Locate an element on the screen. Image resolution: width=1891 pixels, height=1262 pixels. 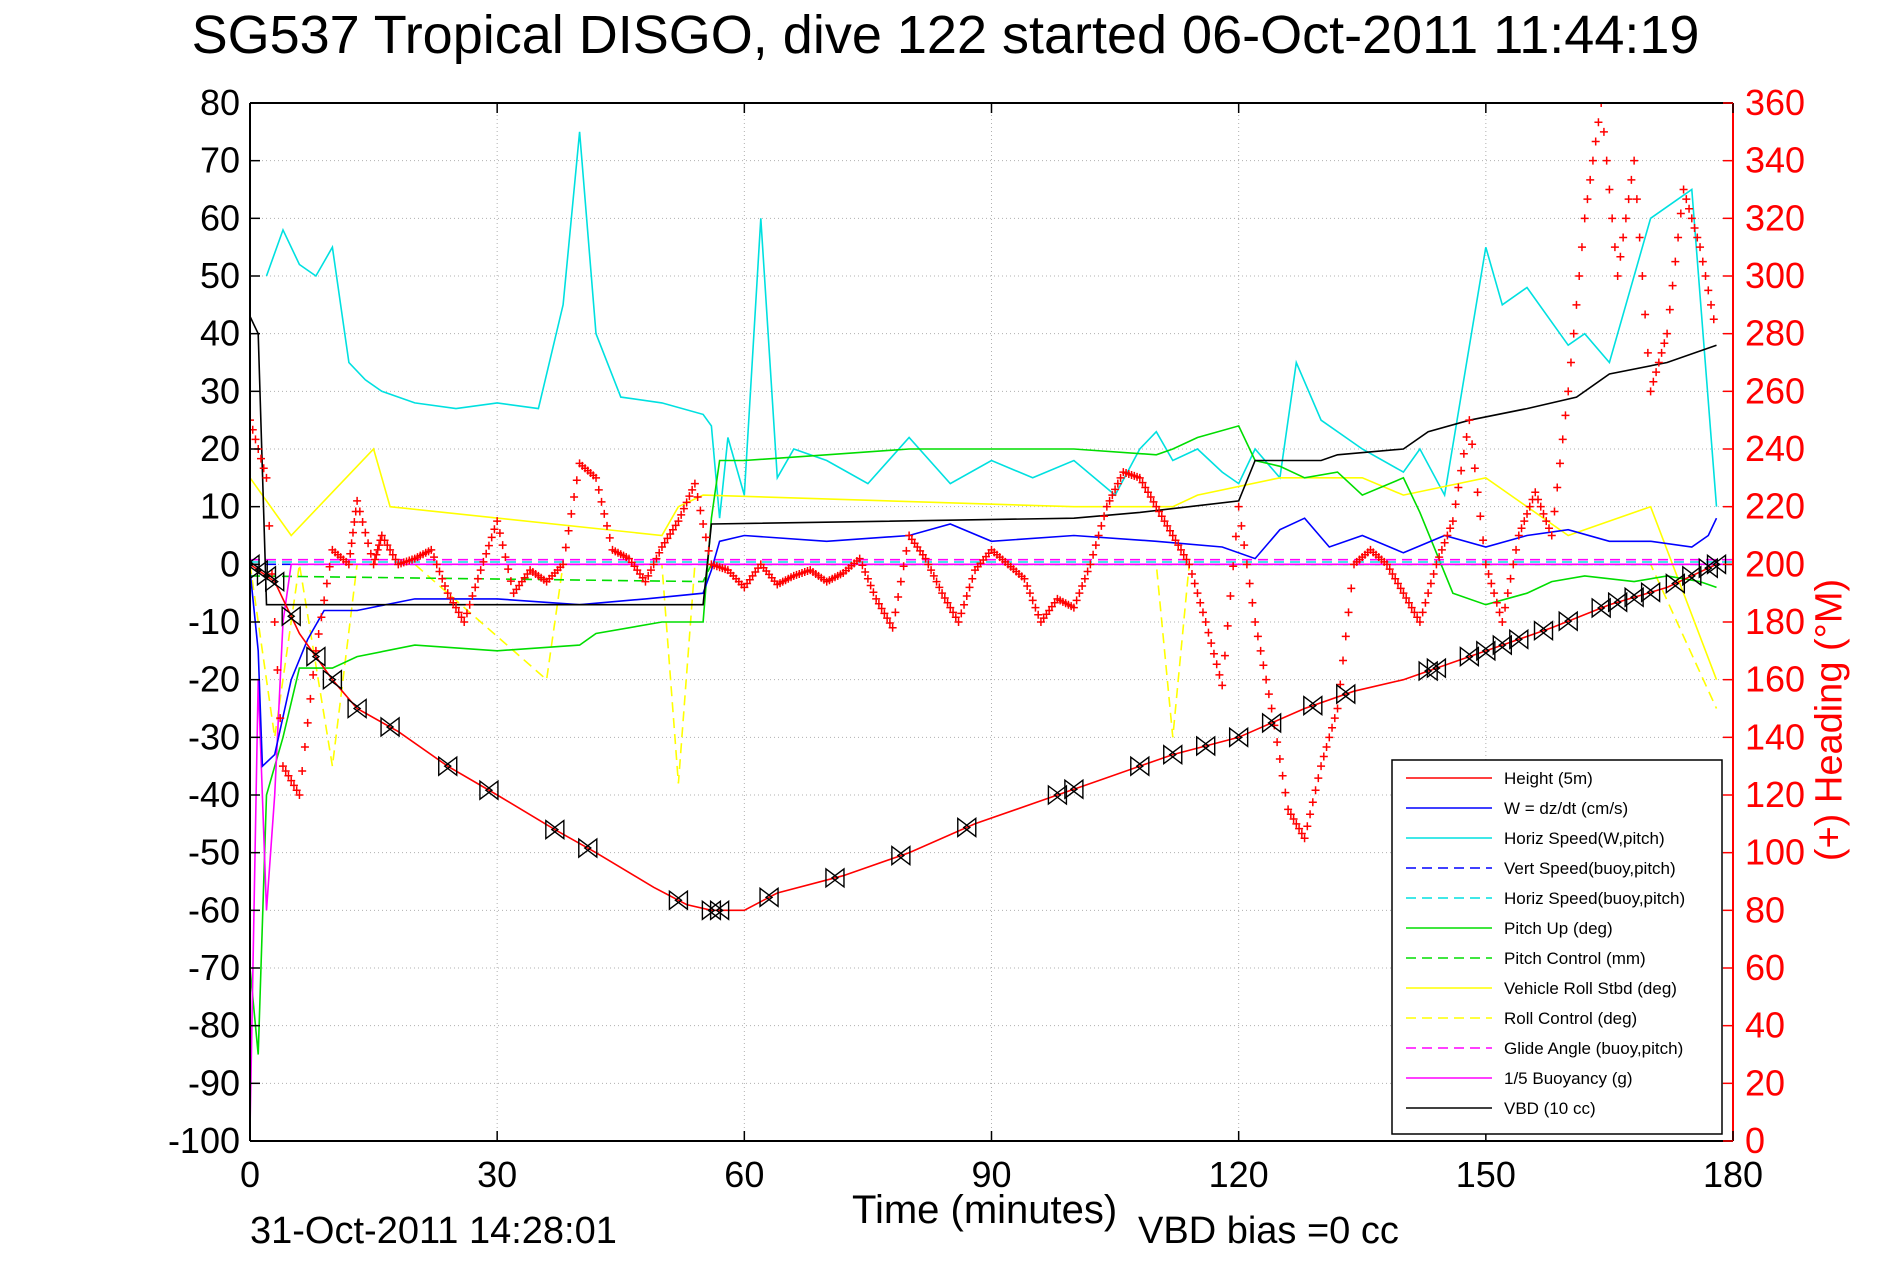
x-tick-label: 0 is located at coordinates (250, 1174).